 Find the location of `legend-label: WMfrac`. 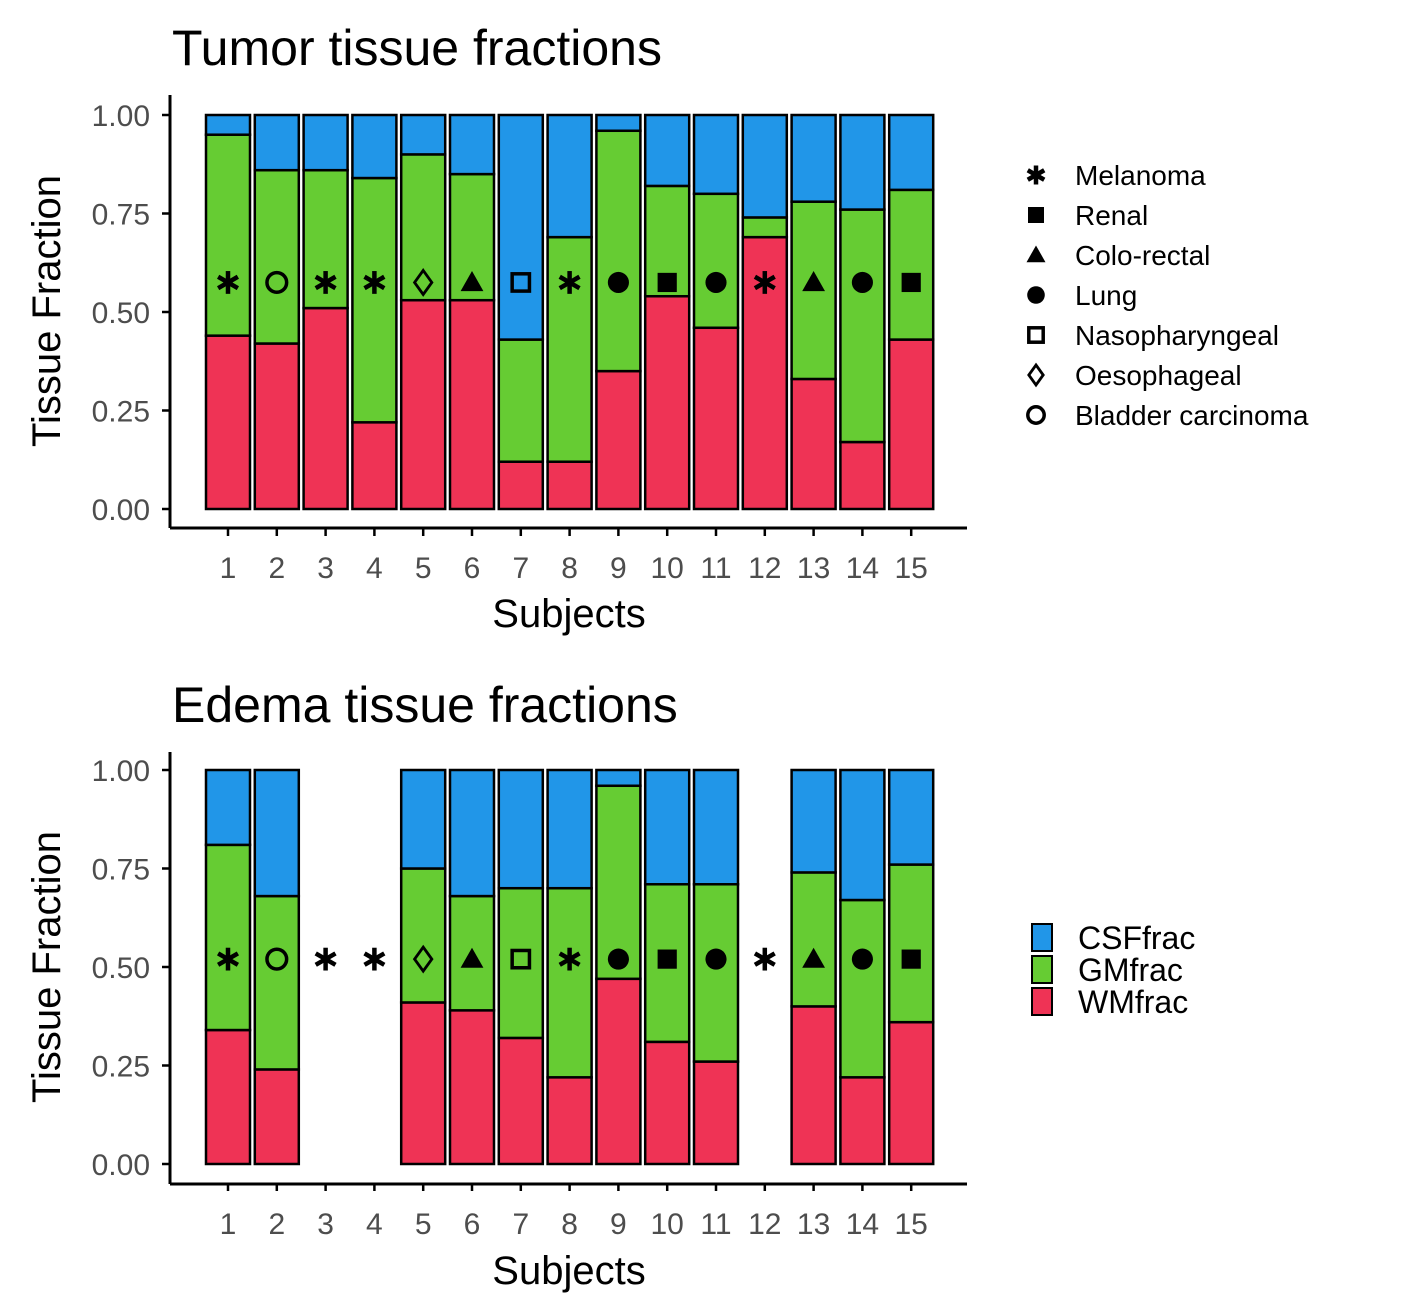

legend-label: WMfrac is located at coordinates (1133, 1002).